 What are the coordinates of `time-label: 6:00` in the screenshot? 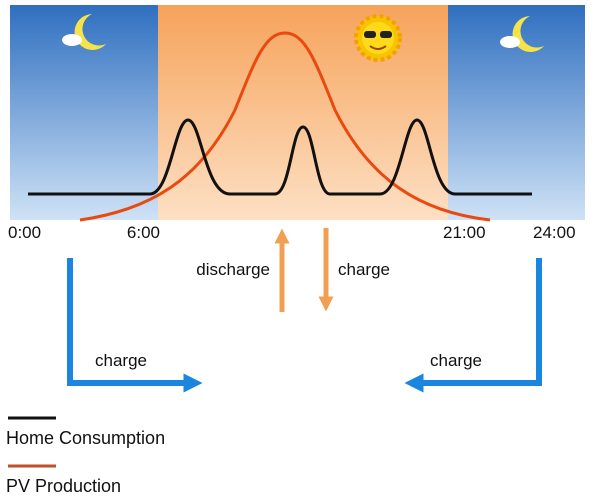 It's located at (143, 232).